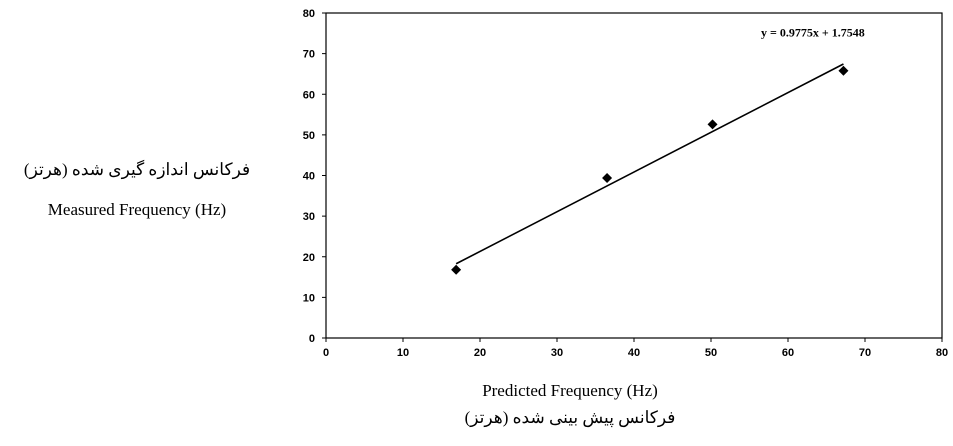 Image resolution: width=953 pixels, height=446 pixels. Describe the element at coordinates (865, 353) in the screenshot. I see `x-tick-label: 70` at that location.